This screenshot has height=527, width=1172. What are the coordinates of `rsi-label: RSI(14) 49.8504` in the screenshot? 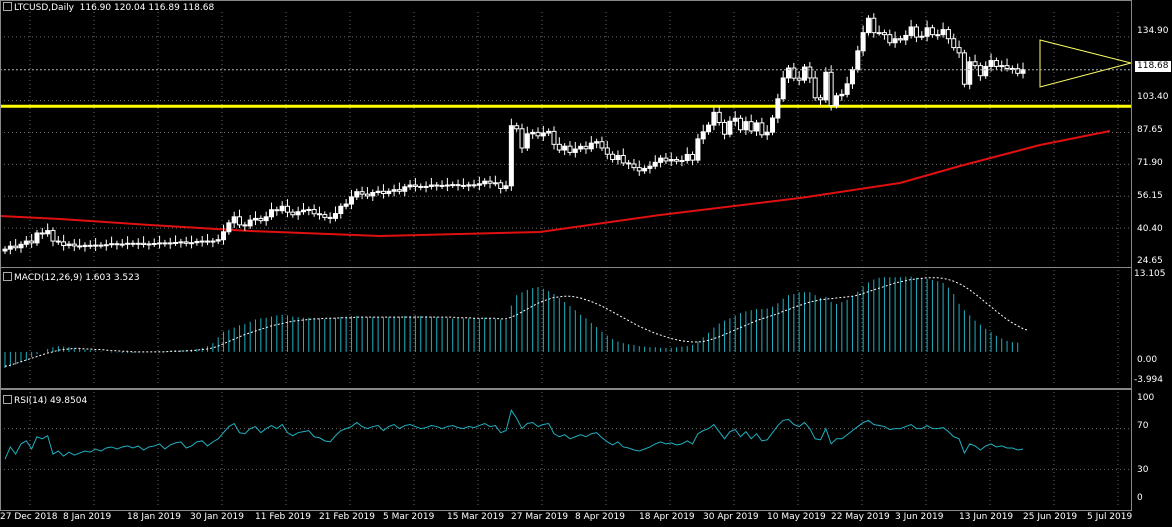 It's located at (45, 401).